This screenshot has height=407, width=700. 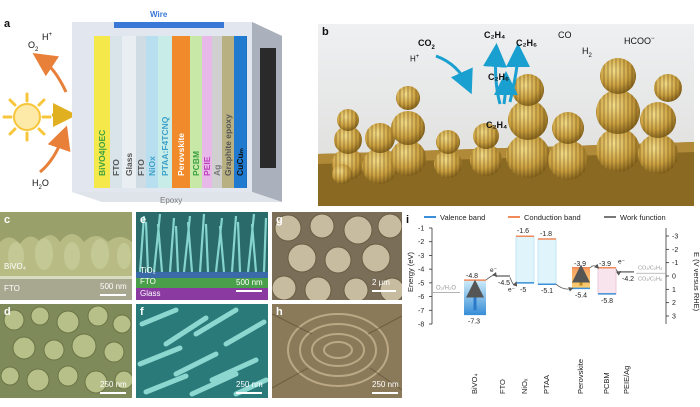 What do you see at coordinates (552, 217) in the screenshot?
I see `legend-label: Conduction band` at bounding box center [552, 217].